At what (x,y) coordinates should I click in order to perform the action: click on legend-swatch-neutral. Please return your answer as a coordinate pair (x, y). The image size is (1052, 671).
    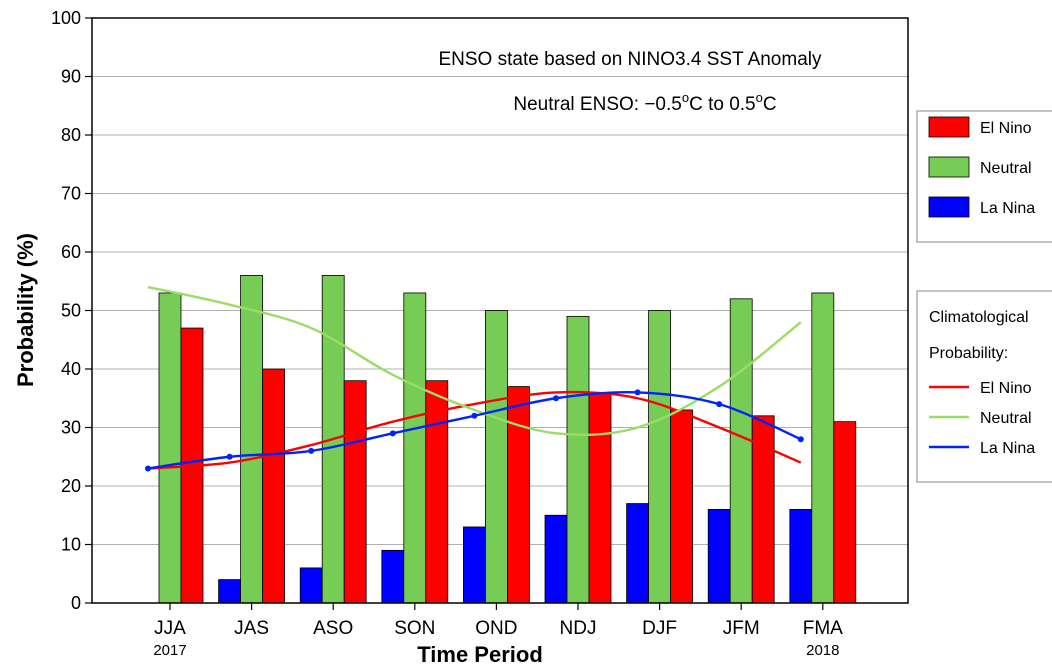
    Looking at the image, I should click on (949, 167).